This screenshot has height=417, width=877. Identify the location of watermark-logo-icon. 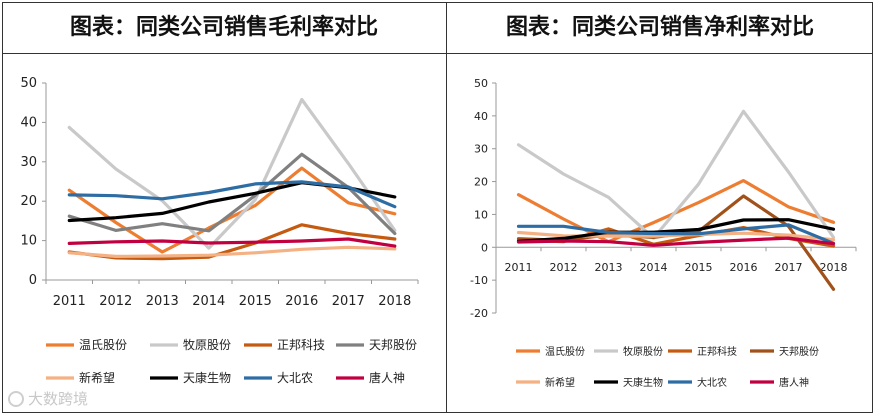
(16, 399).